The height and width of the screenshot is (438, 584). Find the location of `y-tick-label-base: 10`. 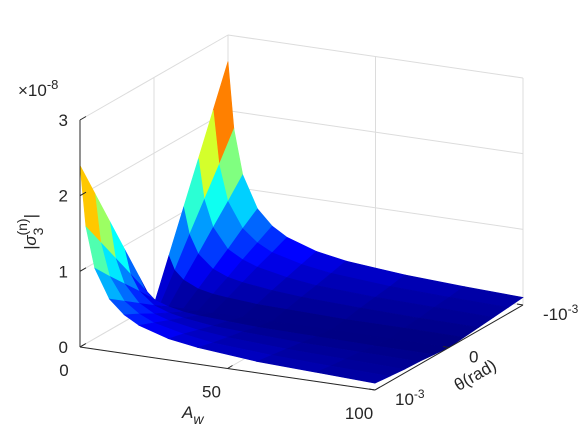

y-tick-label-base: 10 is located at coordinates (404, 399).